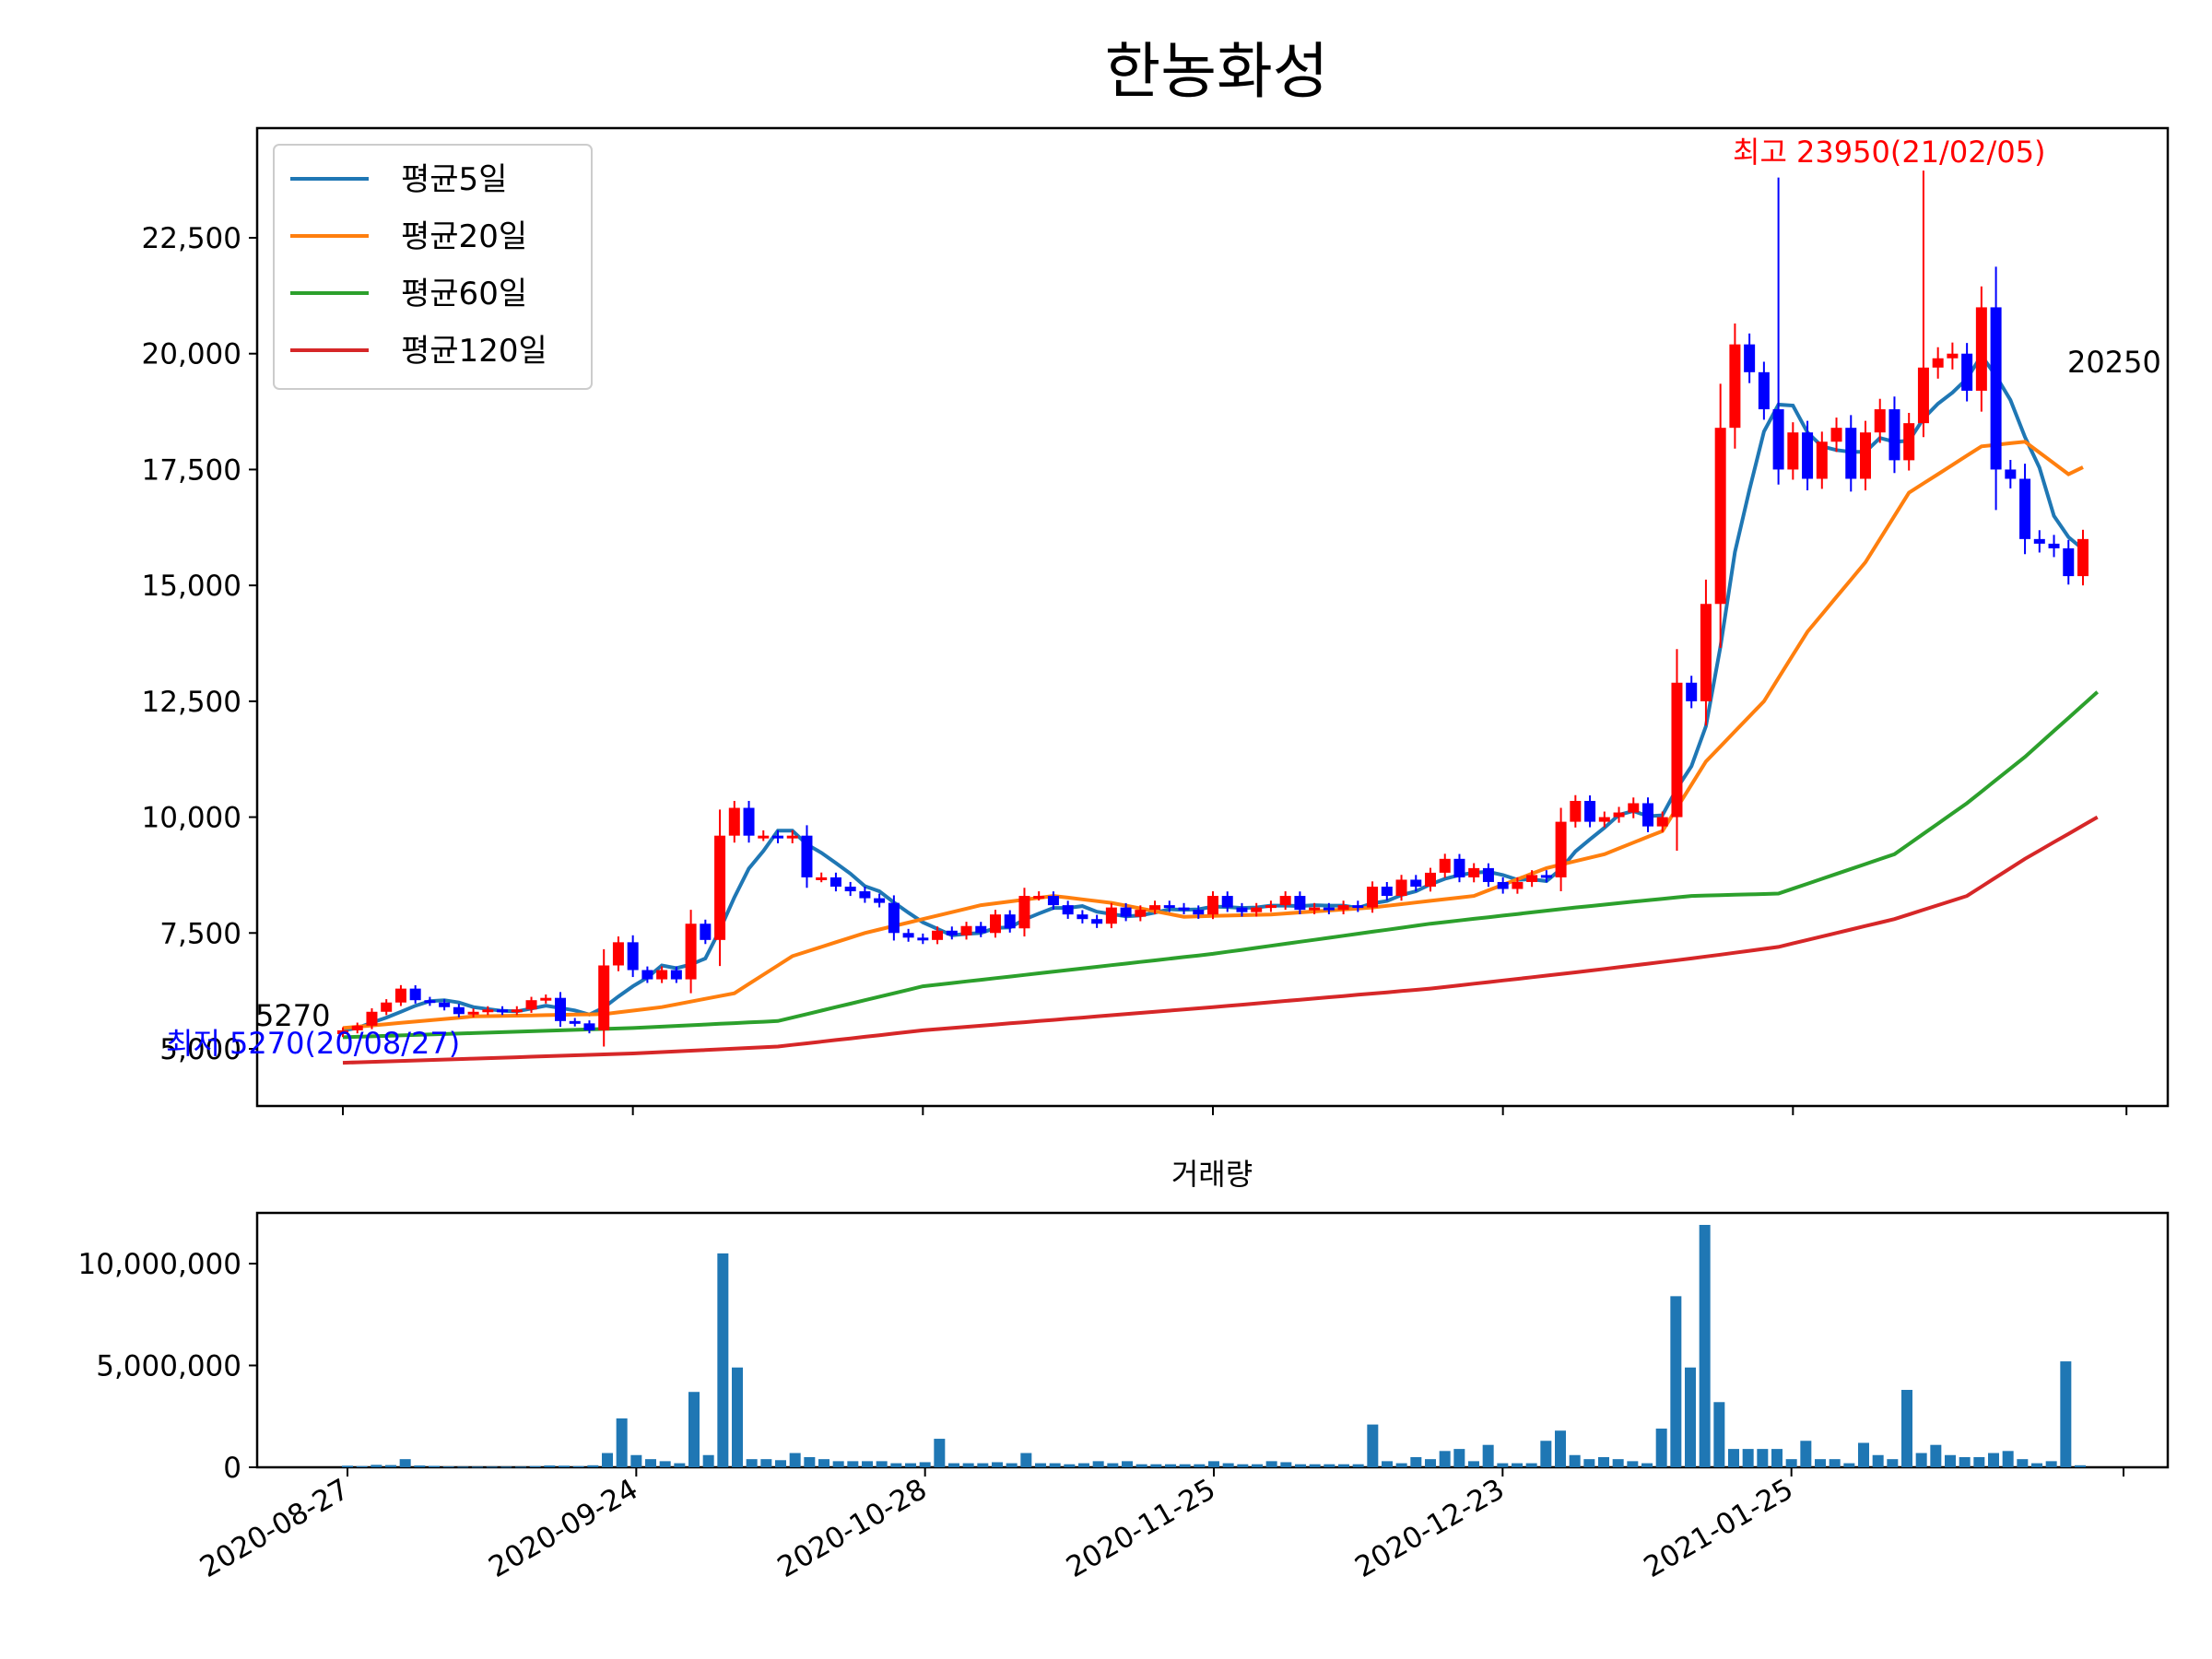 This screenshot has height=1659, width=2212. I want to click on x-tick-label: 2020-09-24, so click(563, 1528).